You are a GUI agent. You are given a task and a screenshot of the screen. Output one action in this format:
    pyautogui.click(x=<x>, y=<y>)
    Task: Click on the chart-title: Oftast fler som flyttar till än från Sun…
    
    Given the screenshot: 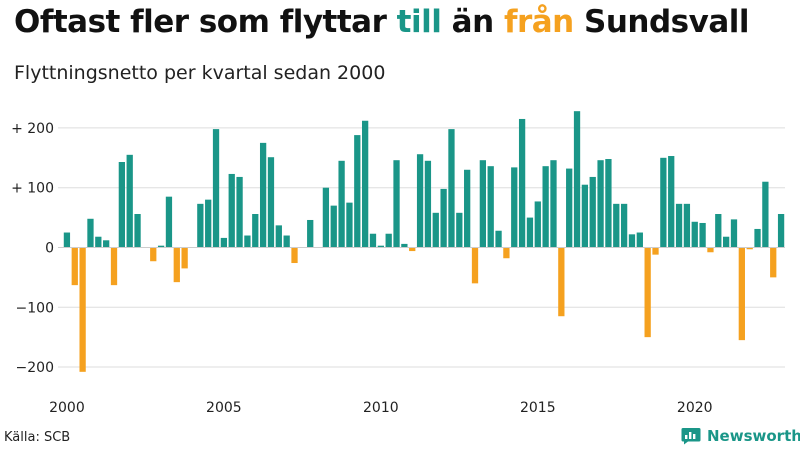 What is the action you would take?
    pyautogui.click(x=382, y=22)
    